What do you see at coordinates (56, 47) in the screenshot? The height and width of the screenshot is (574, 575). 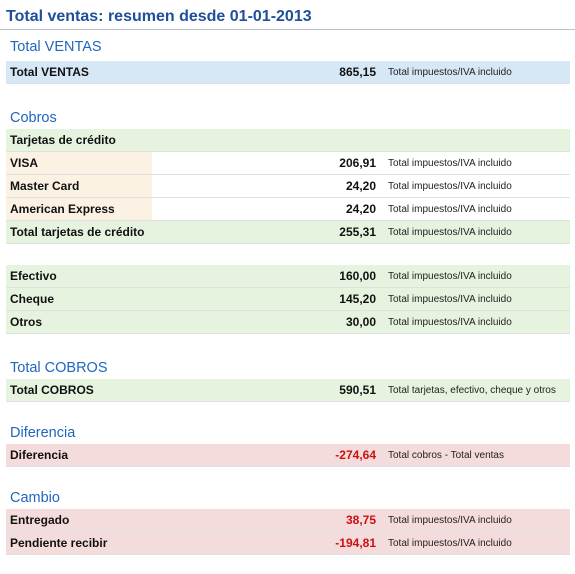 I see `section-heading-total-ventas: Total VENTAS` at bounding box center [56, 47].